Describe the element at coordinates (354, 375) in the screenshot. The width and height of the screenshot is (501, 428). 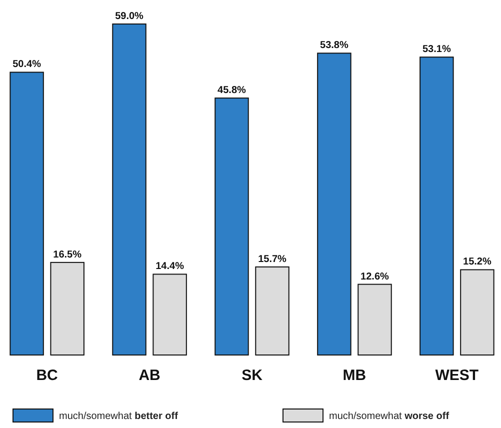
I see `x-tick-label: MB` at that location.